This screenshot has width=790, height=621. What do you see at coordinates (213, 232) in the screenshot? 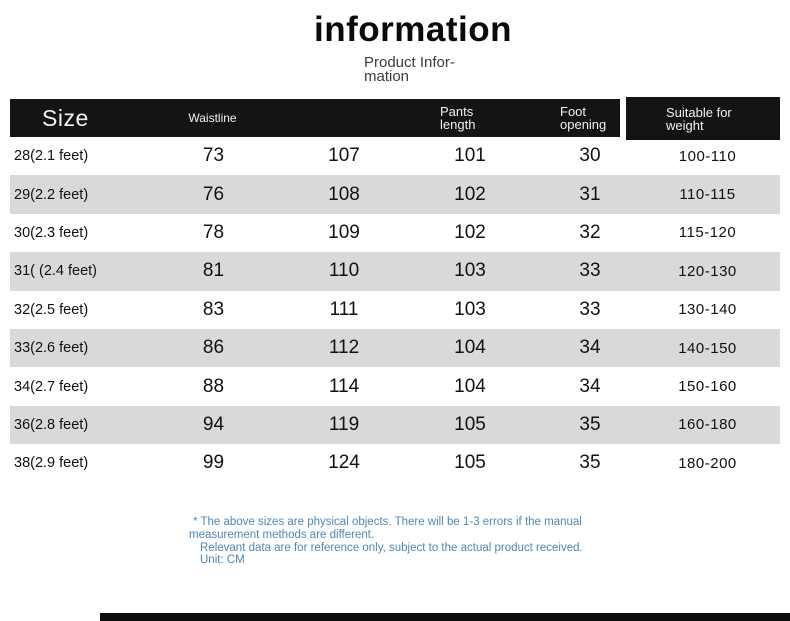
I see `waistline-cell: 78` at bounding box center [213, 232].